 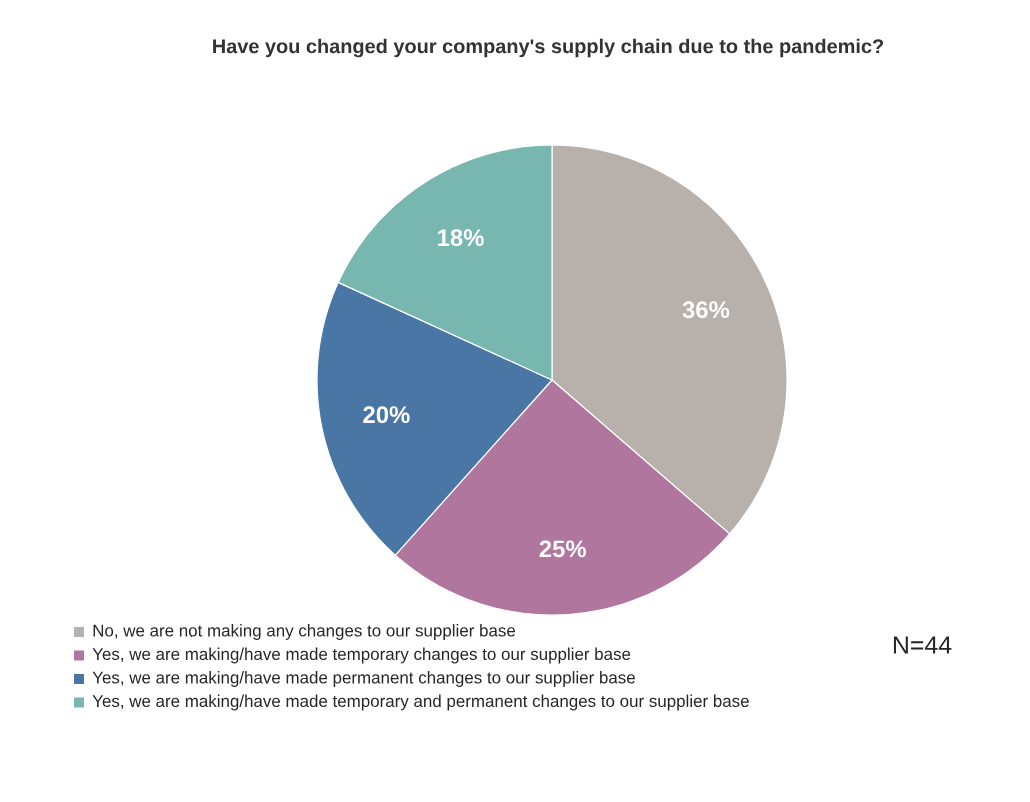 What do you see at coordinates (706, 310) in the screenshot?
I see `data-label: 36%` at bounding box center [706, 310].